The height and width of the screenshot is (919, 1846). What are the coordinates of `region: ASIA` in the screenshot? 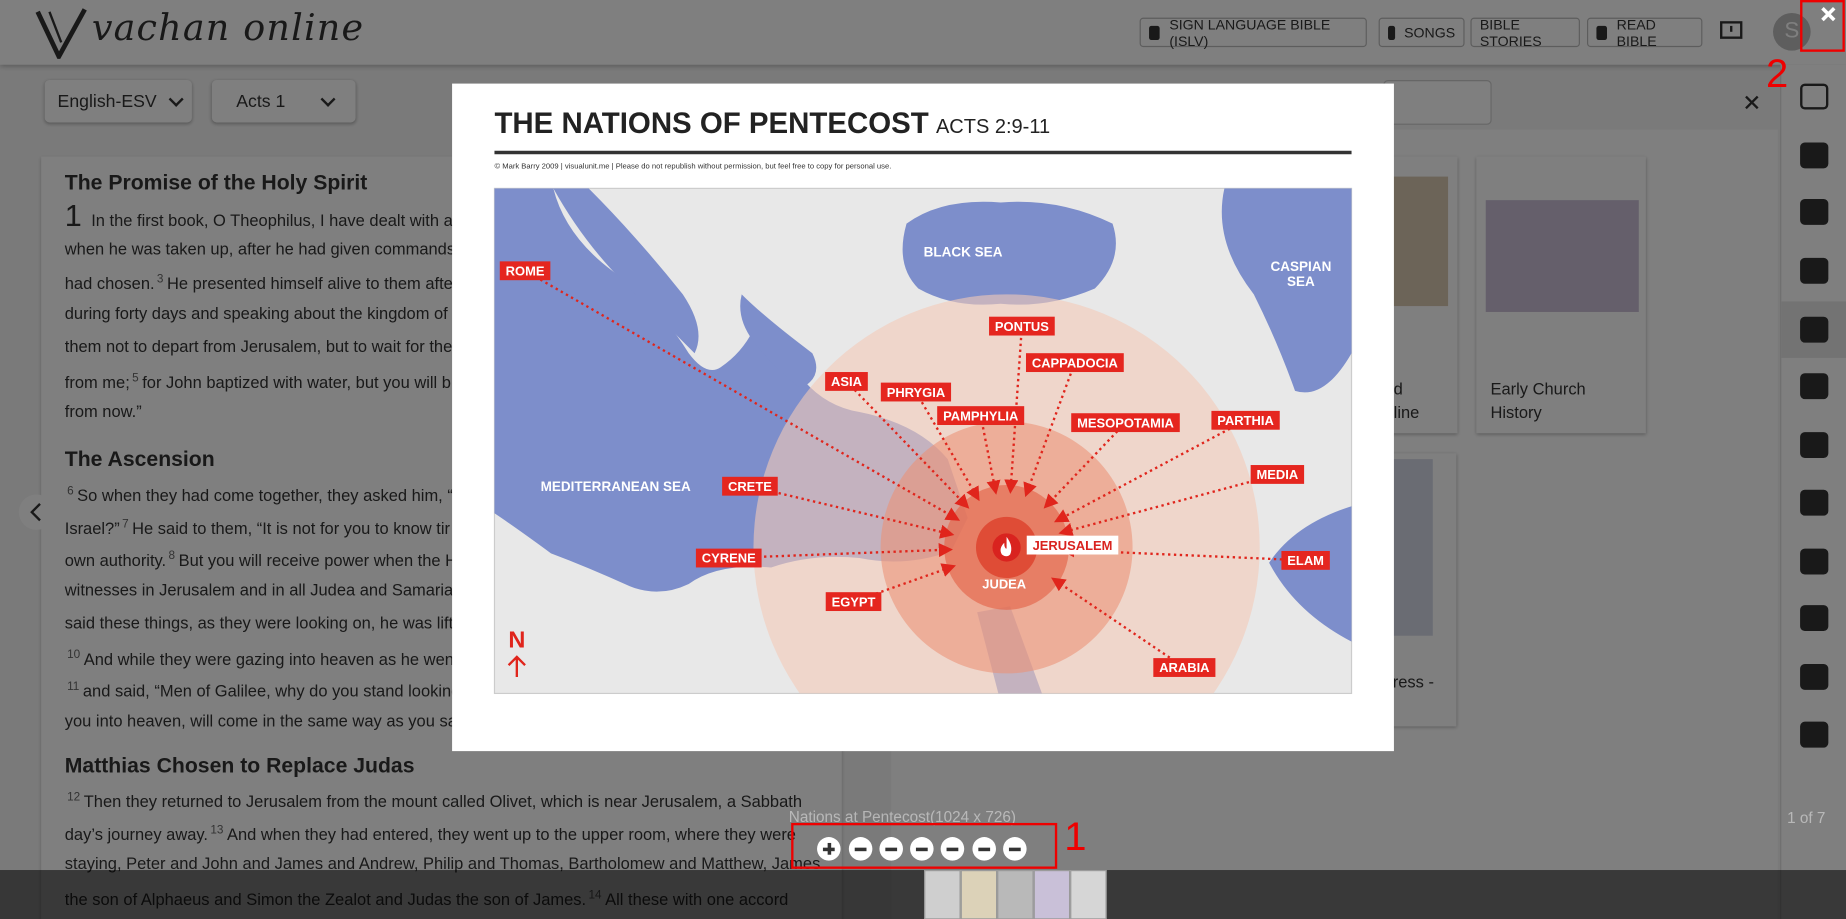 It's located at (846, 381).